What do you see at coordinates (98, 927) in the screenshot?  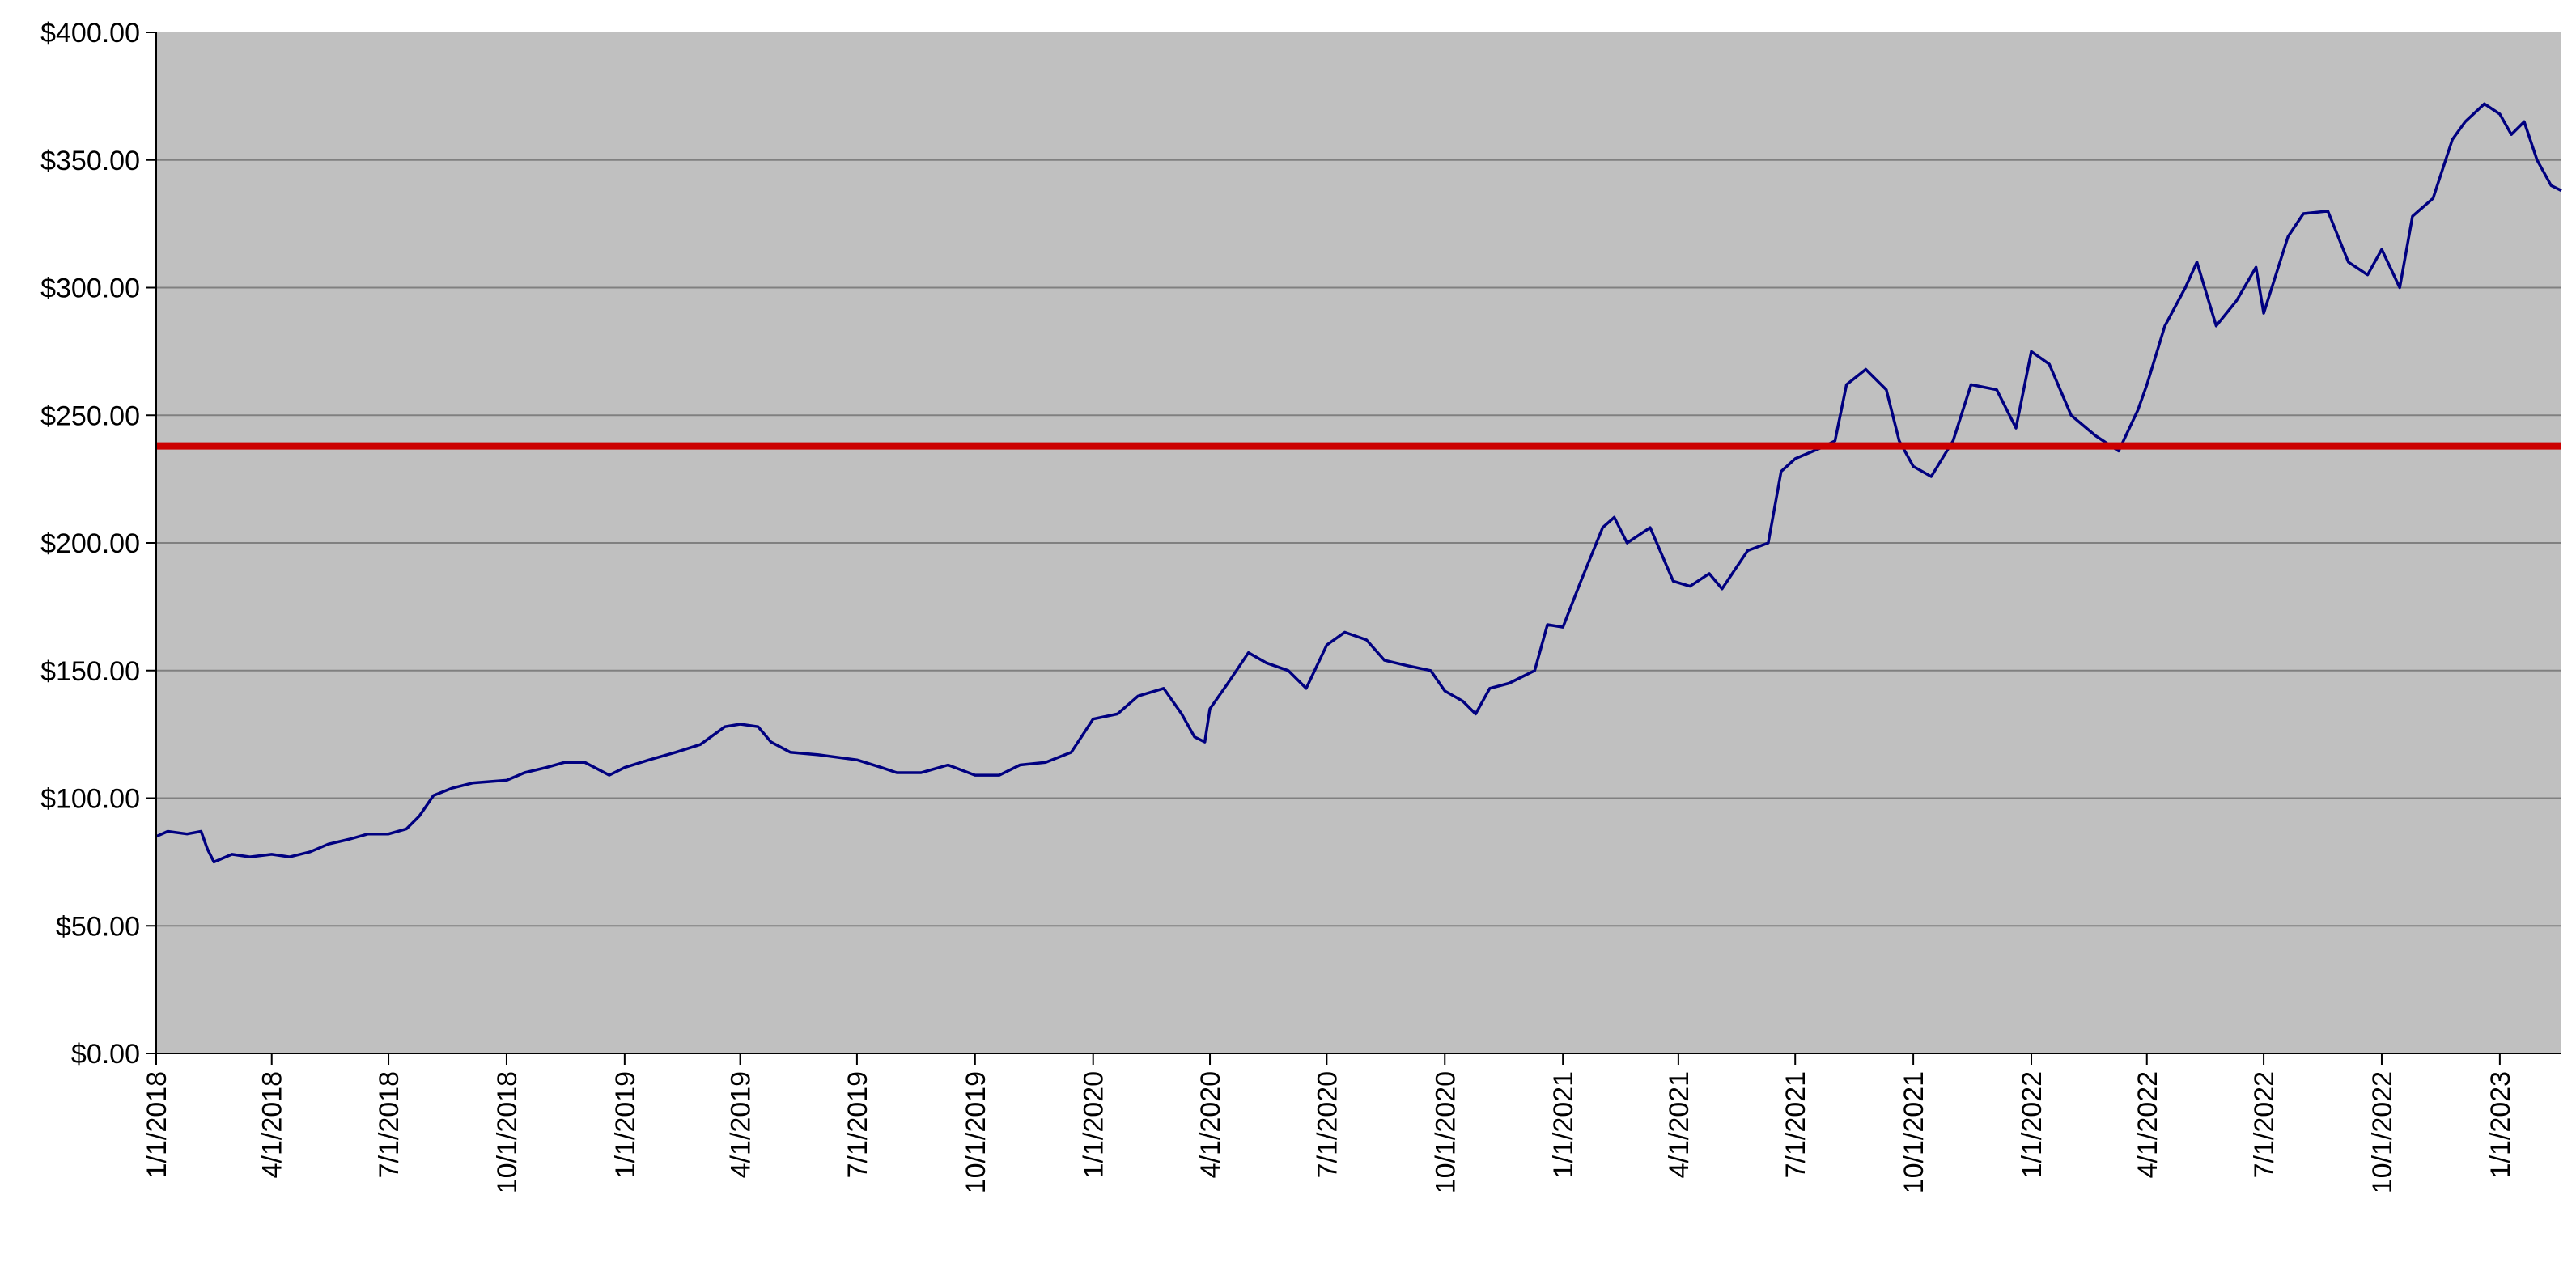 I see `y-tick-label: $50.00` at bounding box center [98, 927].